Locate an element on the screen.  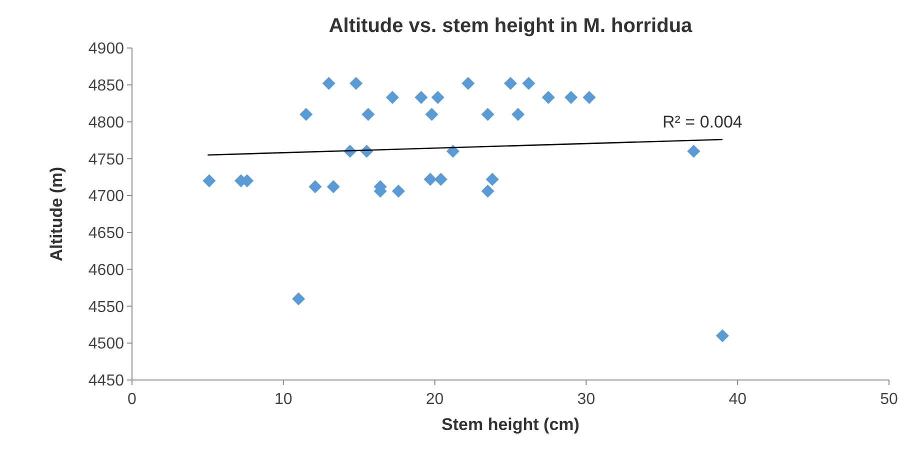
y-tick-label: 4900 is located at coordinates (106, 49).